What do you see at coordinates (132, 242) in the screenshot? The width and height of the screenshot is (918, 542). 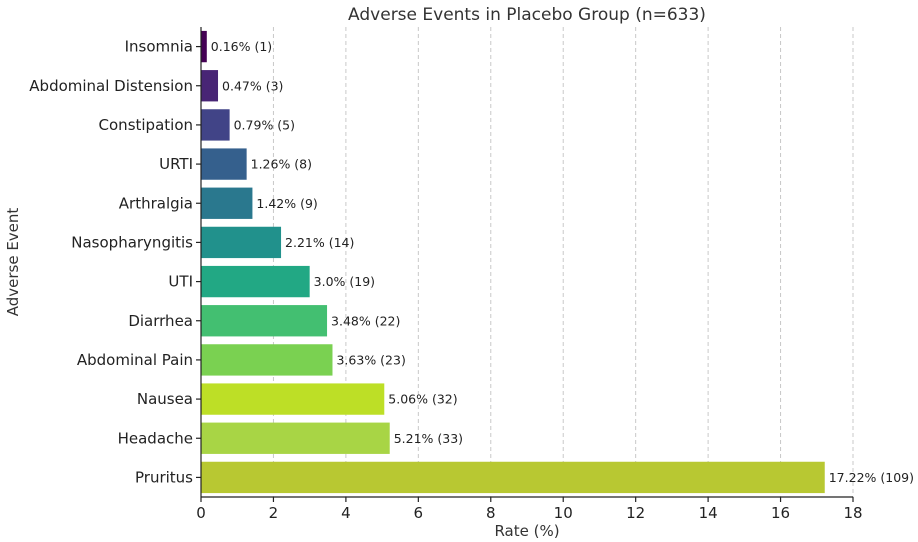 I see `y-tick-label: Nasopharyngitis` at bounding box center [132, 242].